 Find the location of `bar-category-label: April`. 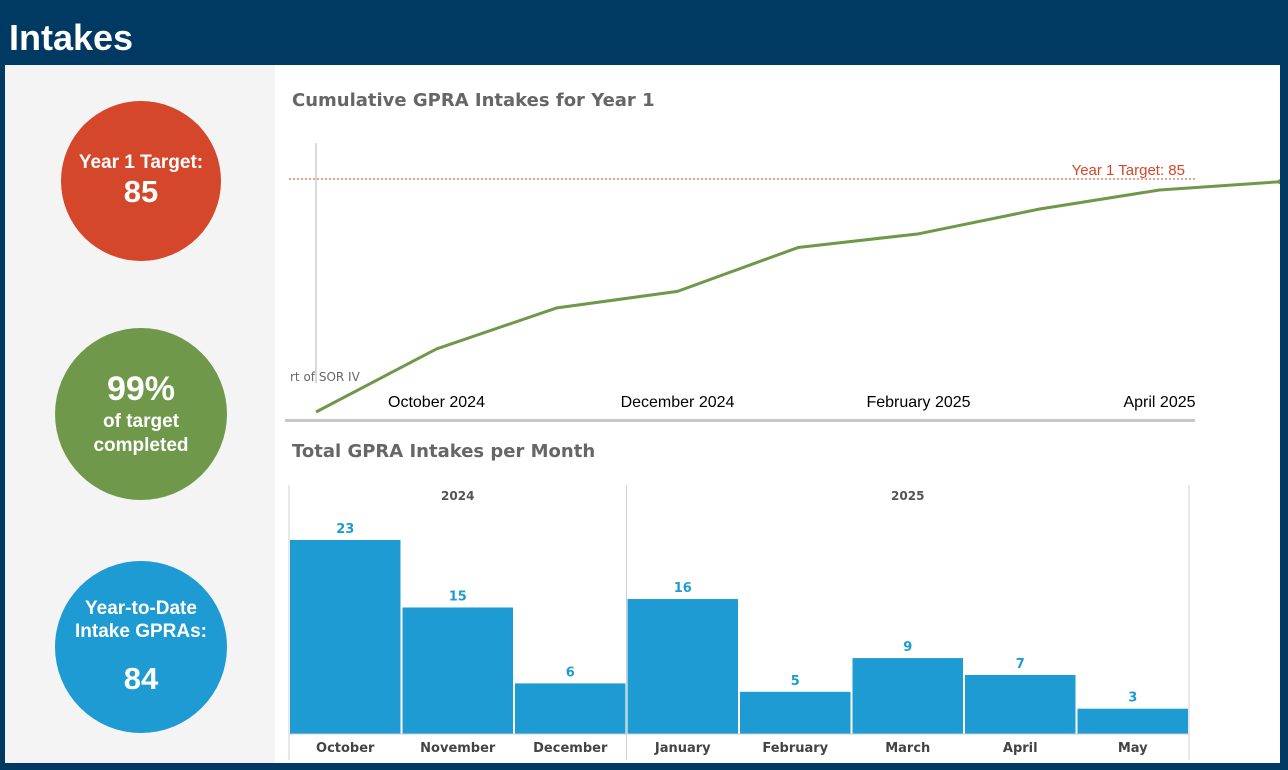

bar-category-label: April is located at coordinates (1020, 748).